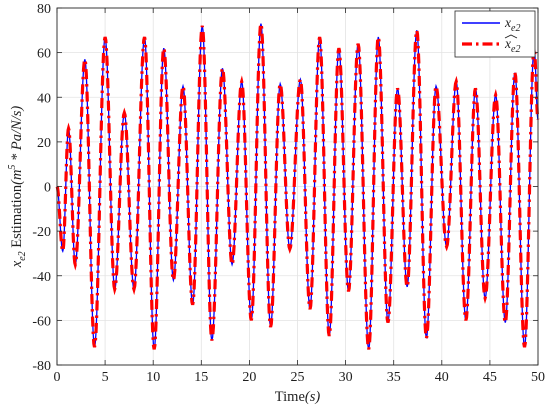 This screenshot has width=550, height=408. I want to click on x-tick-label: 0, so click(57, 377).